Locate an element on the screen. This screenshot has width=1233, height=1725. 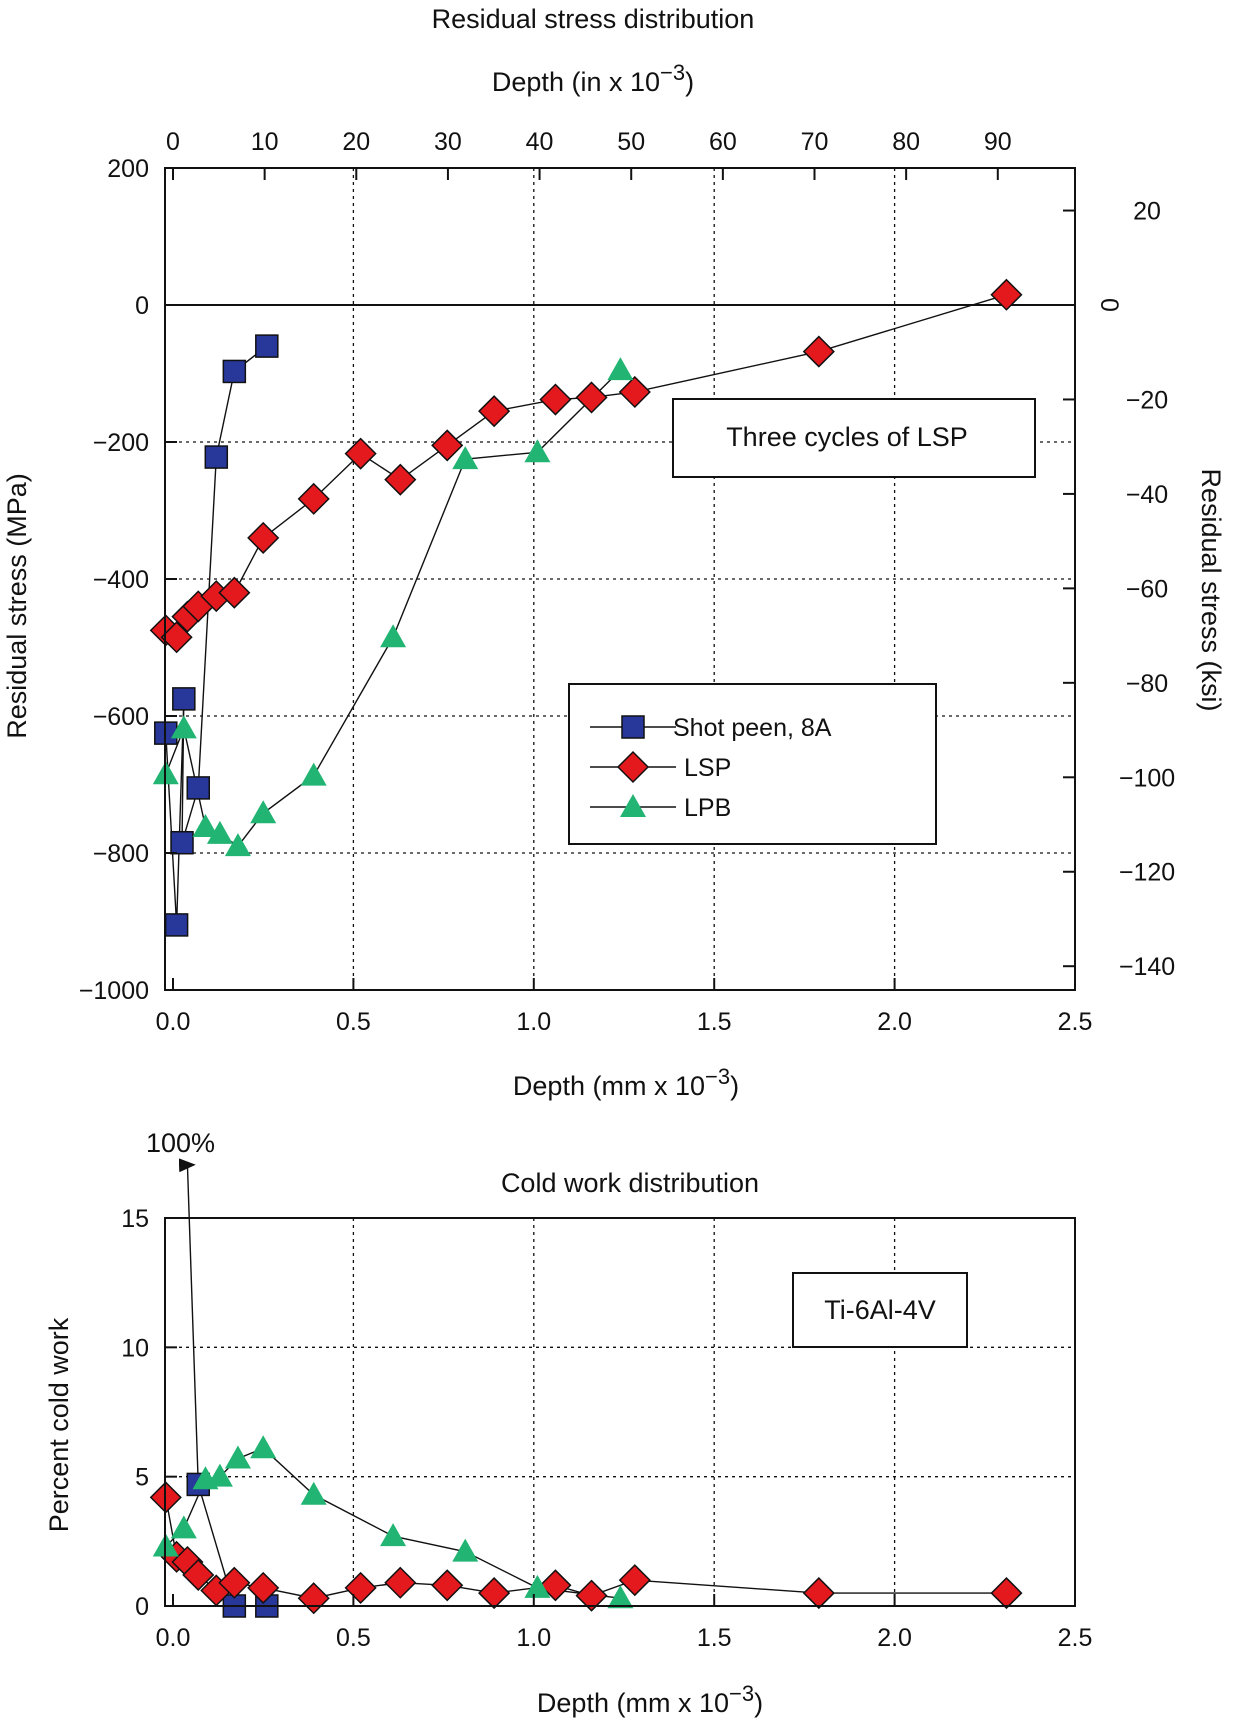
y-axis-label: Percent cold work is located at coordinates (59, 1424).